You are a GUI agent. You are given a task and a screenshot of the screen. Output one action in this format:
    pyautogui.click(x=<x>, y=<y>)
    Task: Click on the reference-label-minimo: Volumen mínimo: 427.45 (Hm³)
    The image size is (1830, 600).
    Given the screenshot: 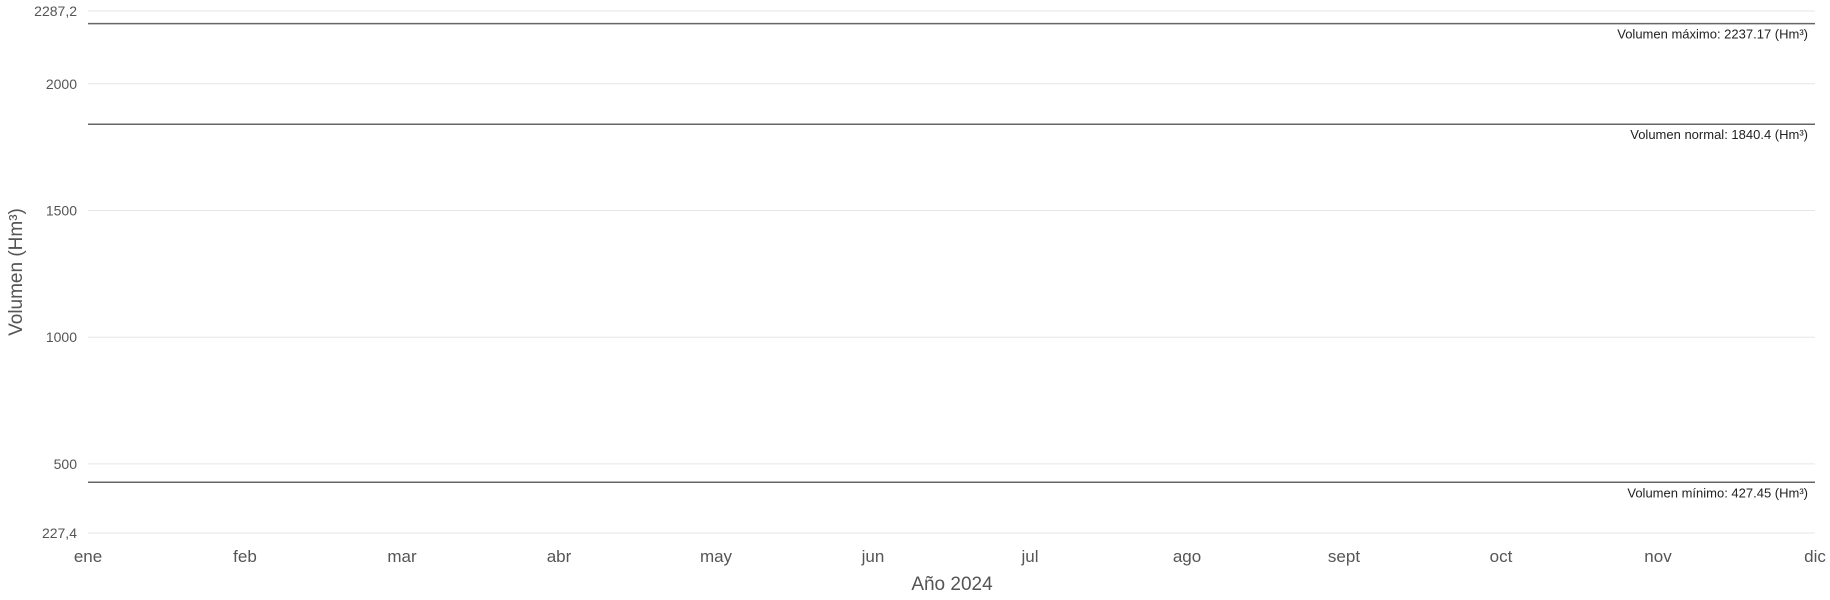 What is the action you would take?
    pyautogui.click(x=1717, y=492)
    